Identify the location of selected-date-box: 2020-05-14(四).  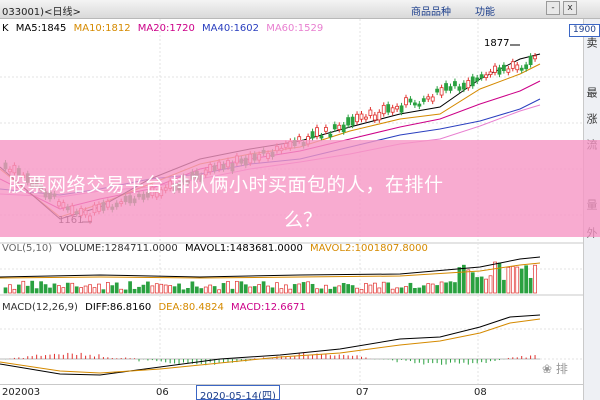
(238, 392).